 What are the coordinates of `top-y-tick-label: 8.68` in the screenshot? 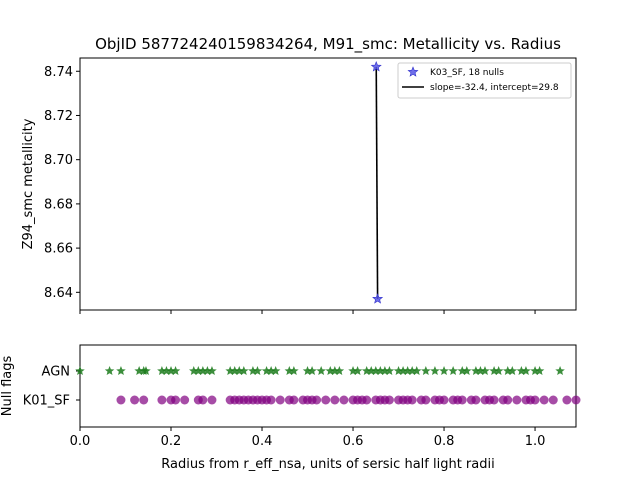 It's located at (58, 204).